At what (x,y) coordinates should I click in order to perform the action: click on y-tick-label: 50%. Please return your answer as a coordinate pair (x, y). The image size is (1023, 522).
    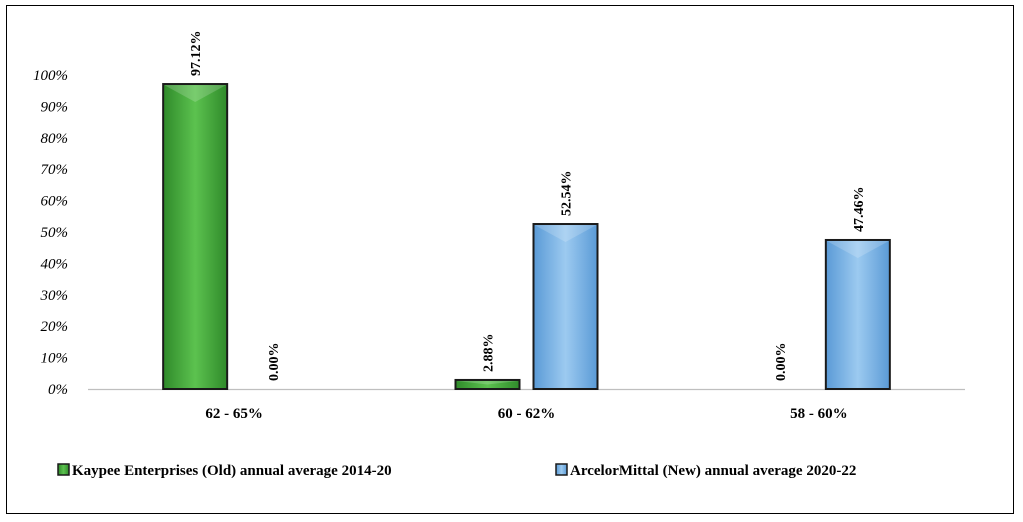
    Looking at the image, I should click on (55, 233).